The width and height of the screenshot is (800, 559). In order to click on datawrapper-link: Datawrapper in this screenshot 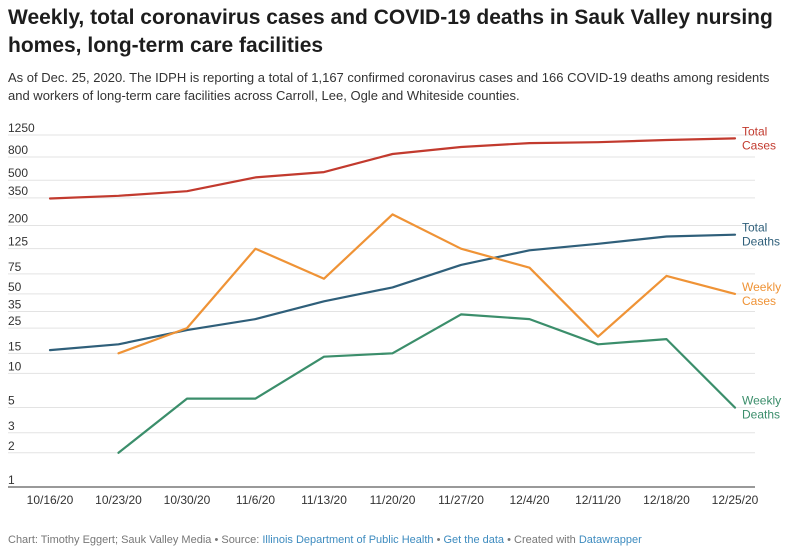, I will do `click(610, 540)`.